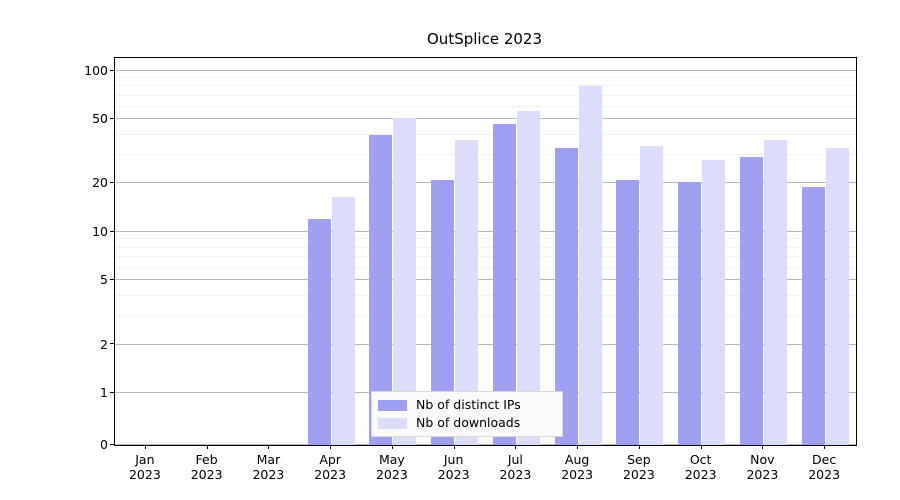 Image resolution: width=900 pixels, height=500 pixels. I want to click on x-axis-tick-label: Aug 2023, so click(577, 467).